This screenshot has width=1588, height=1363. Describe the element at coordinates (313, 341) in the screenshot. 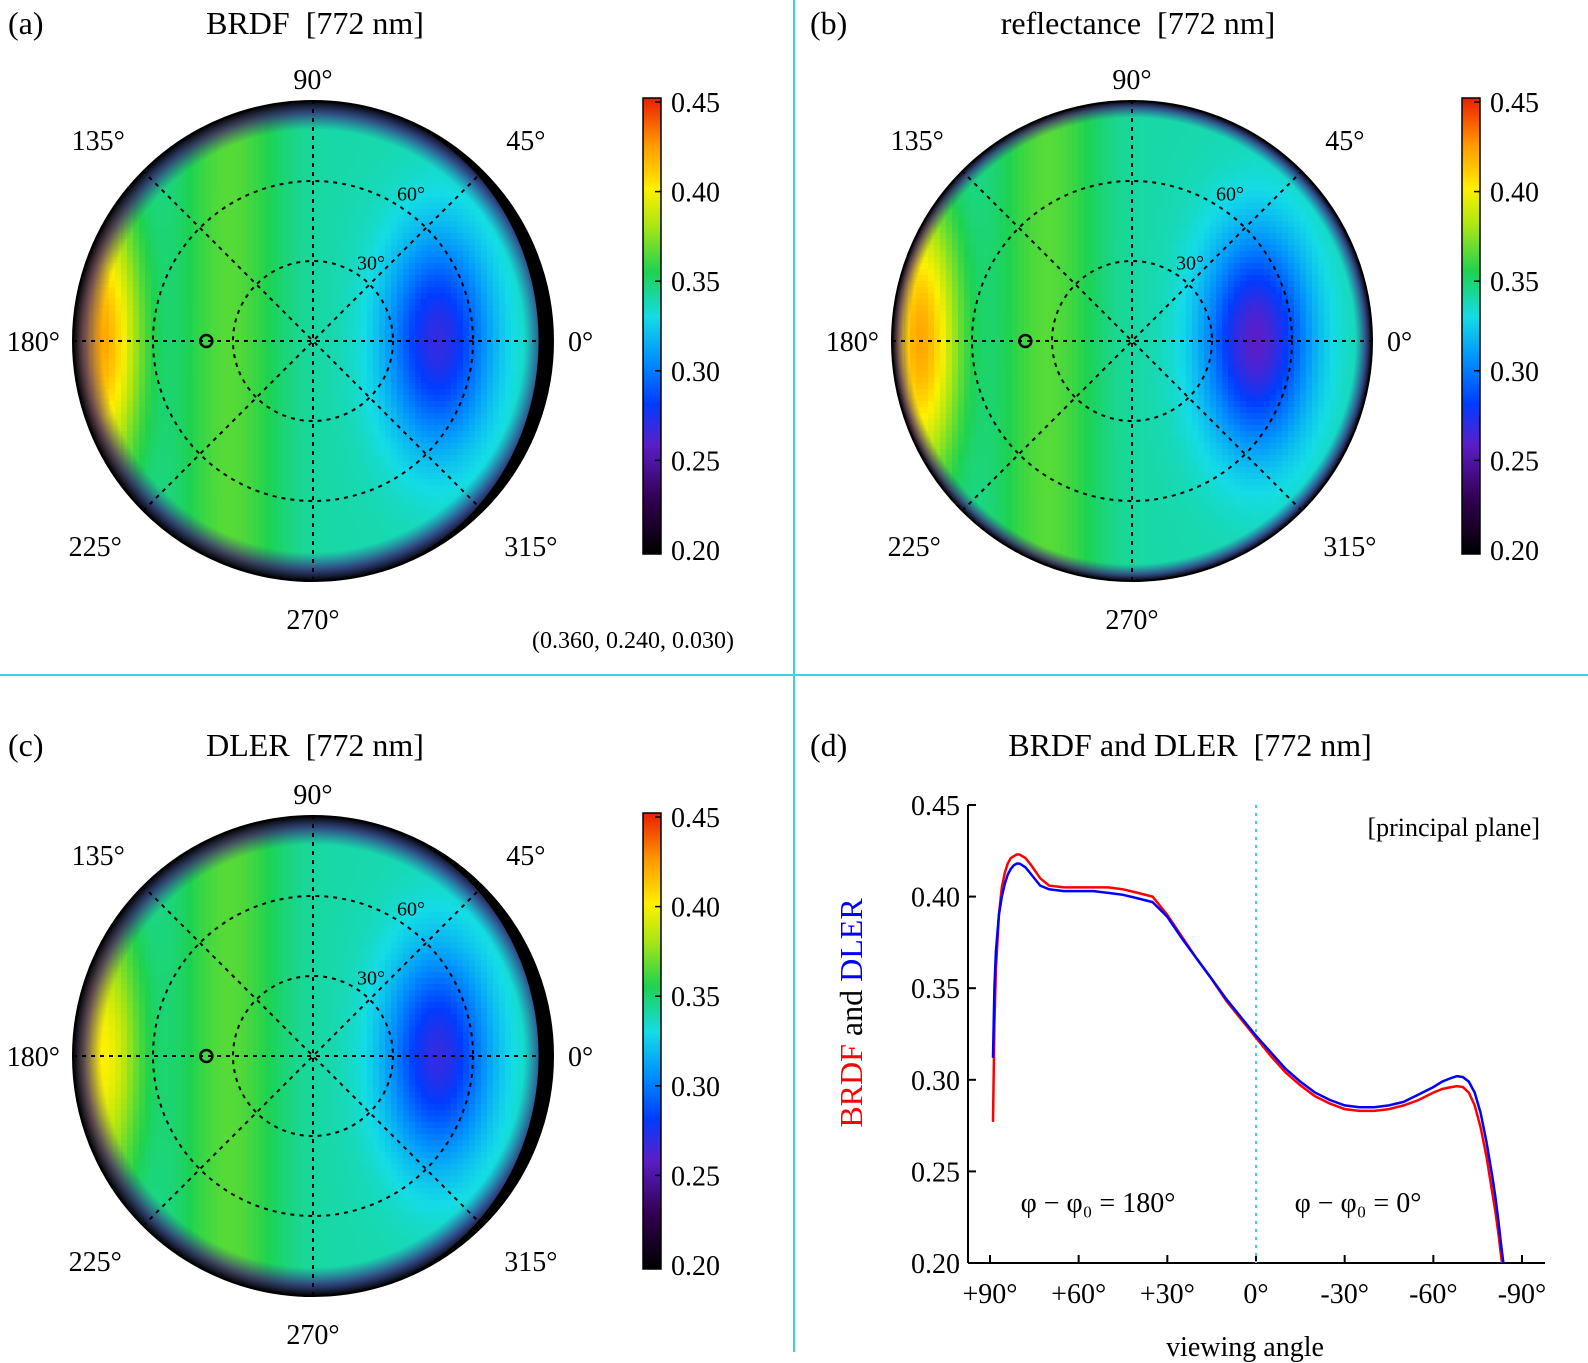

I see `polar-heatmap` at that location.